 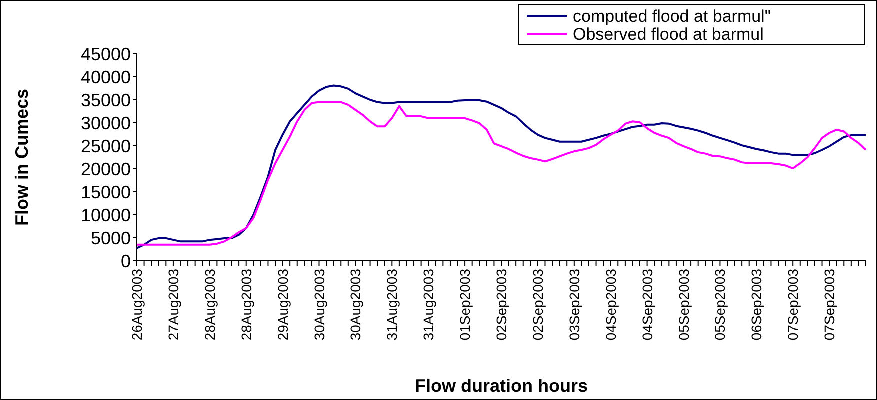 I want to click on legend-label: Observed flood at barmul, so click(x=668, y=34).